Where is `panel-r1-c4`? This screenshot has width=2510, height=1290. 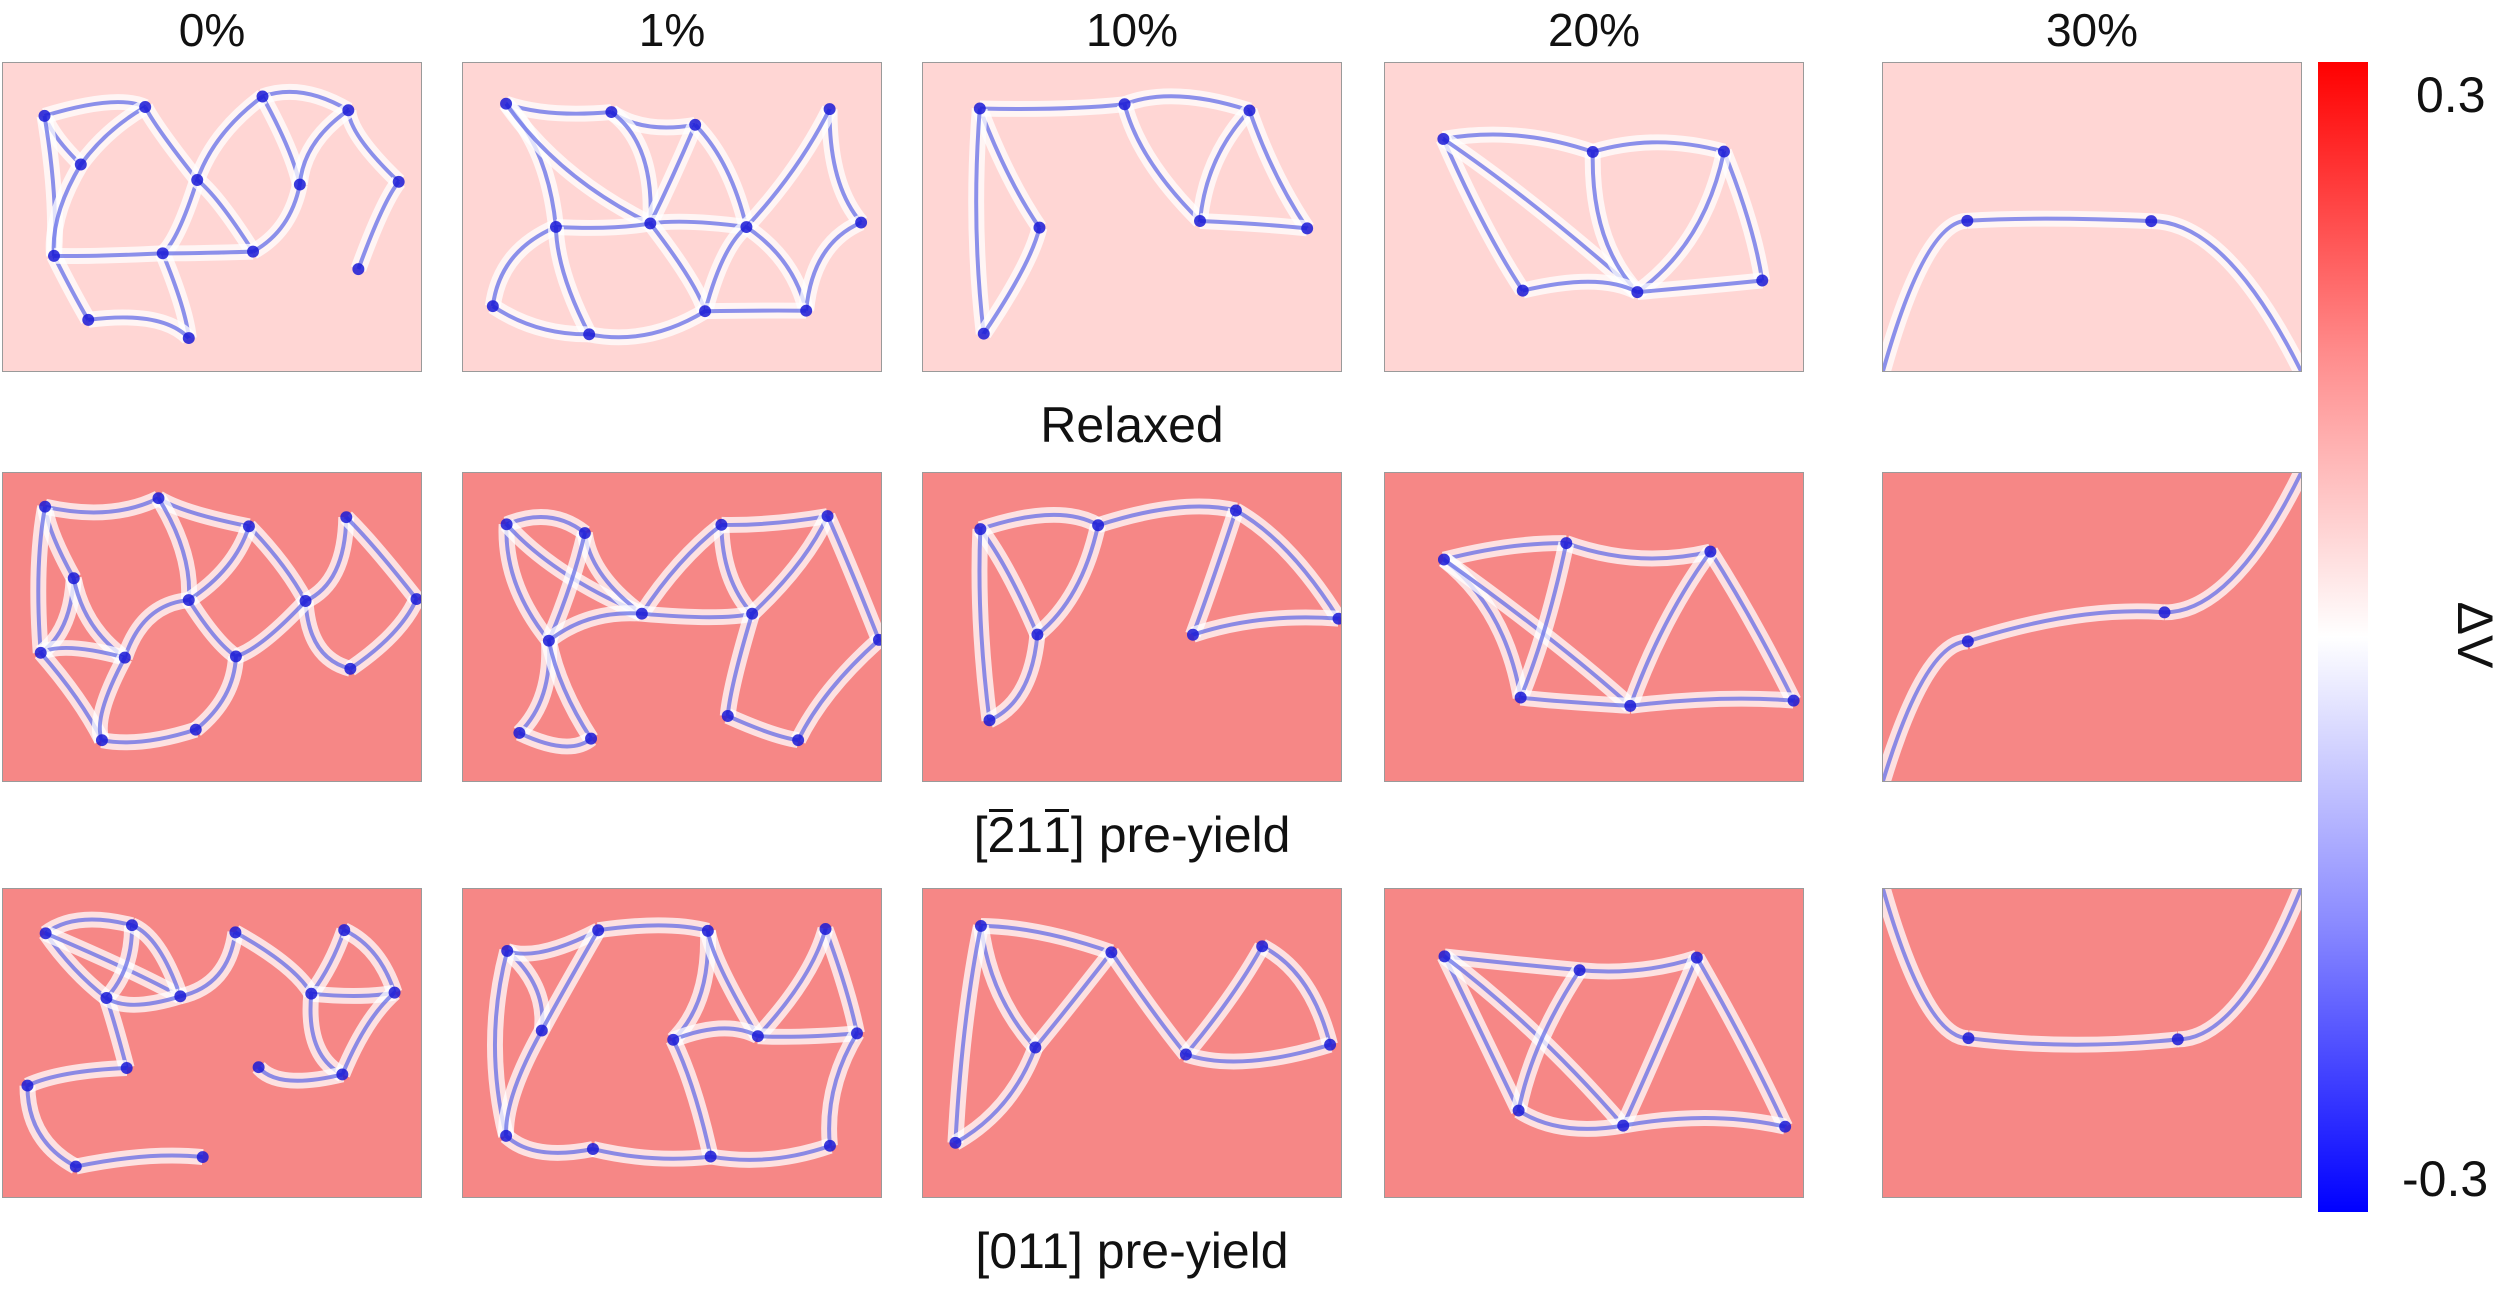 panel-r1-c4 is located at coordinates (2092, 627).